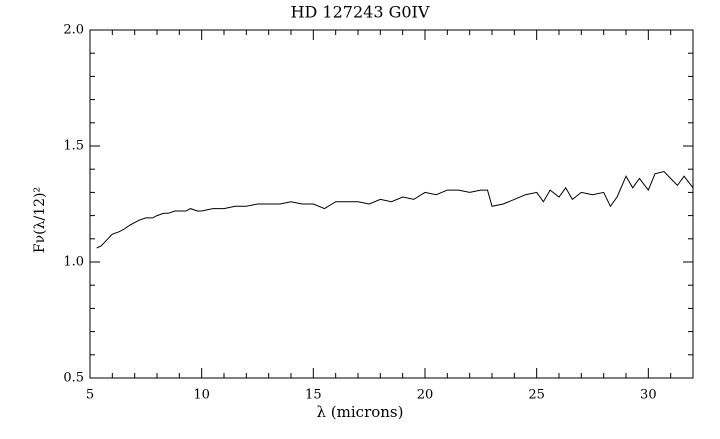 This screenshot has height=439, width=720. I want to click on spectrum-line, so click(395, 209).